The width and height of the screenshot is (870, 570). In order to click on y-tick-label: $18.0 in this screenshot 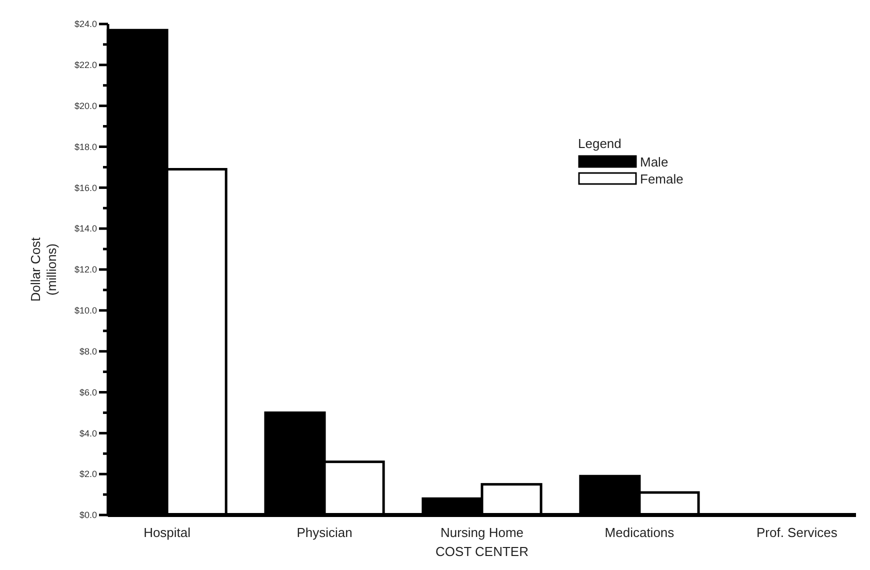, I will do `click(85, 147)`.